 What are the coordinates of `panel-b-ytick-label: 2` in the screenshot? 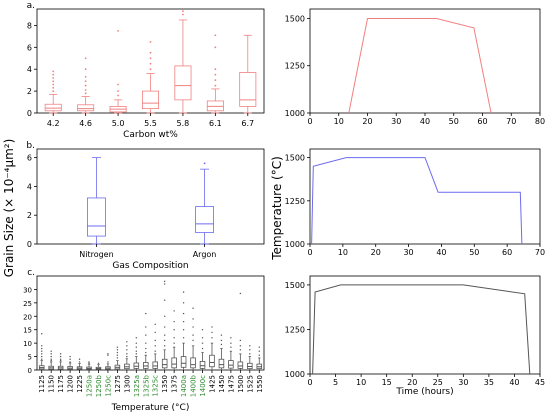 It's located at (29, 215).